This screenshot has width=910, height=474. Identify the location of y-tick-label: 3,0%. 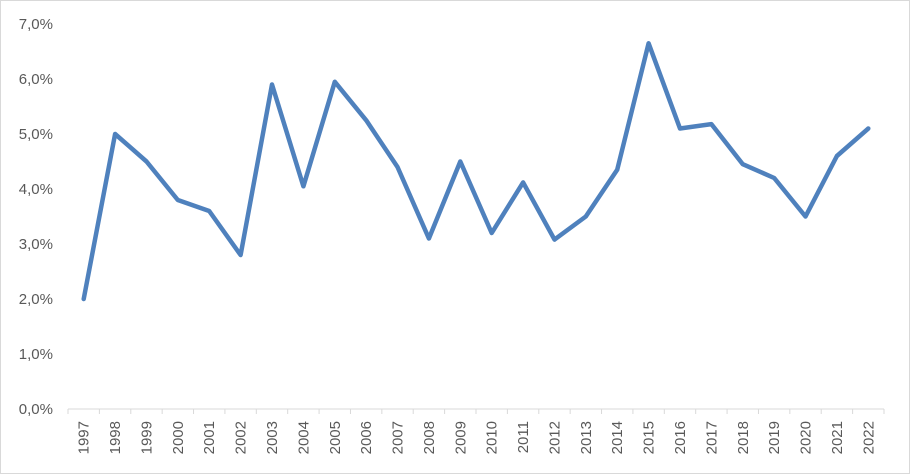
(36, 244).